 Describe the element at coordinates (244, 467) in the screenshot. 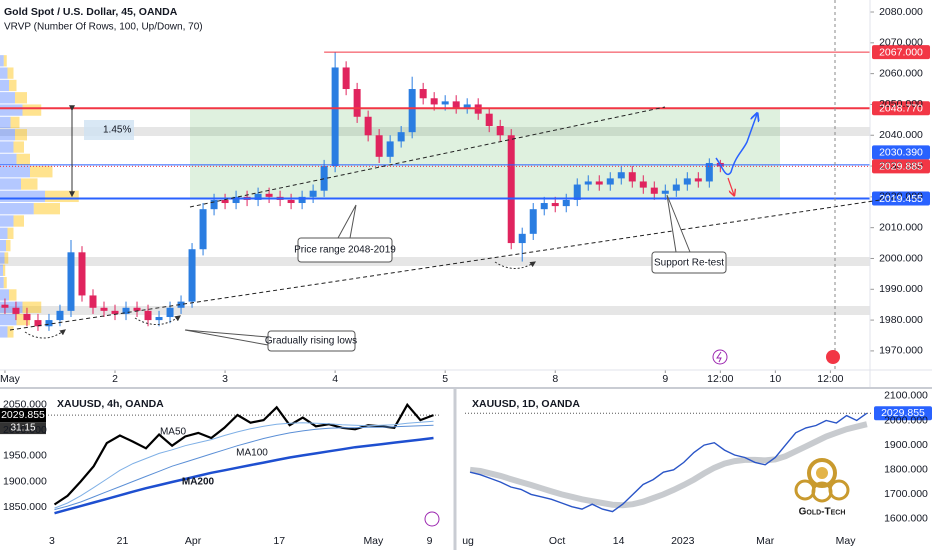

I see `series-line` at that location.